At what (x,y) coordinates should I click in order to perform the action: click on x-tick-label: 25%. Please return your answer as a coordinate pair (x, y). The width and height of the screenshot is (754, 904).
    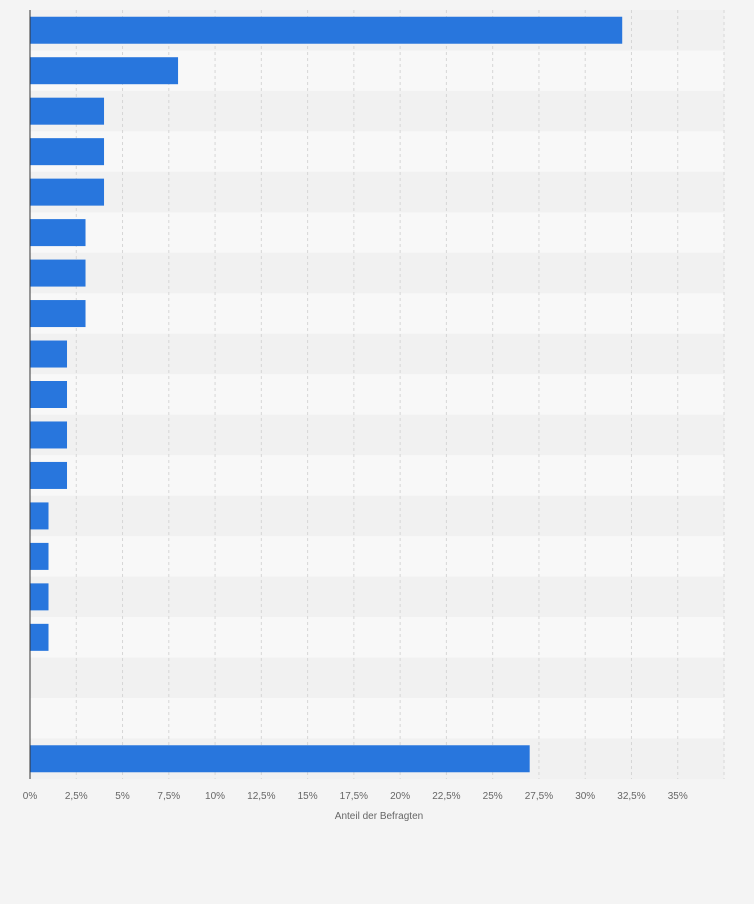
    Looking at the image, I should click on (493, 796).